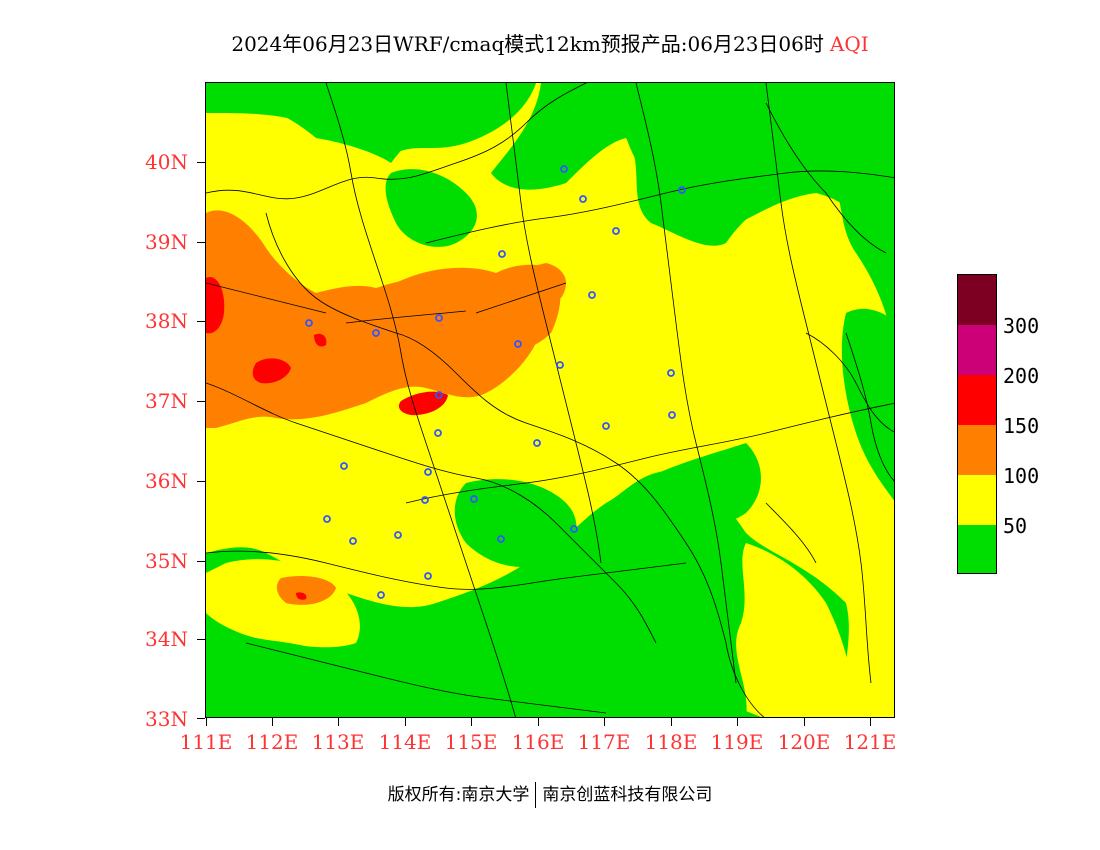 This screenshot has height=850, width=1100. Describe the element at coordinates (166, 162) in the screenshot. I see `lat-label-40n: 40N` at that location.